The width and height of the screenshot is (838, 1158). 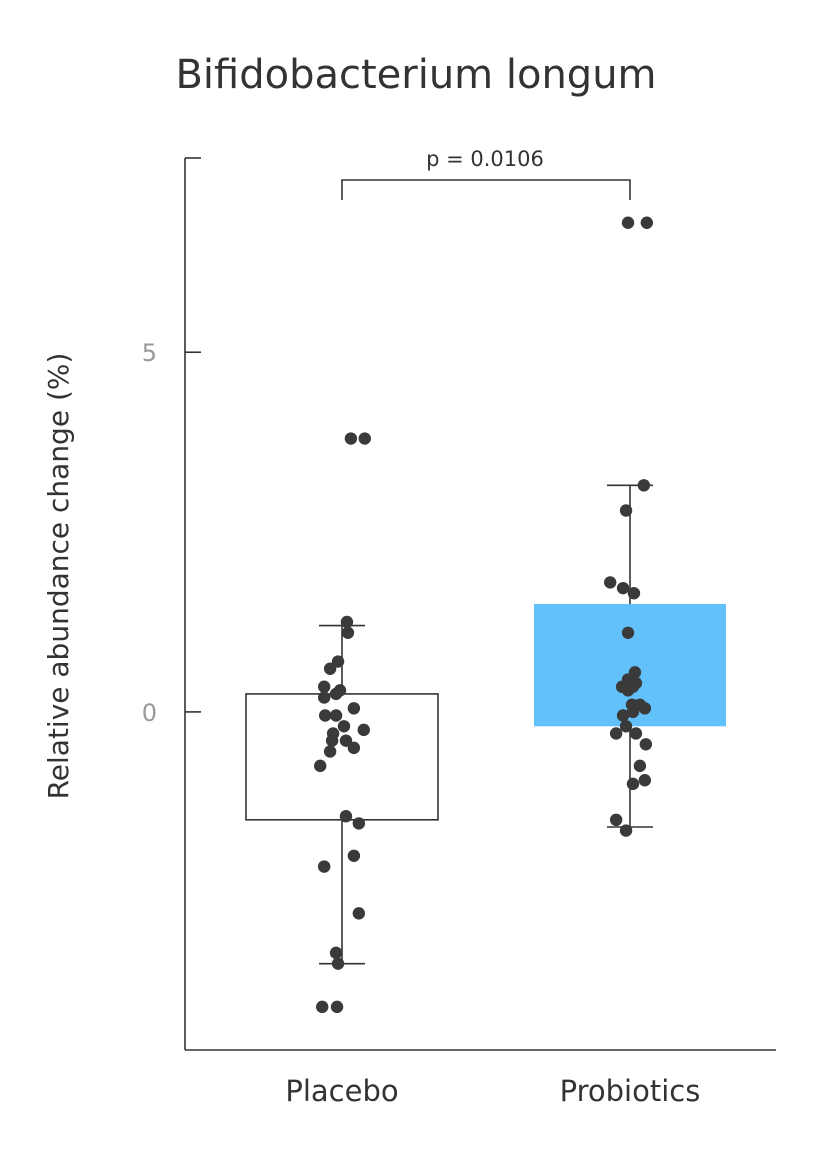 I want to click on x-tick-label: Probiotics, so click(x=630, y=1091).